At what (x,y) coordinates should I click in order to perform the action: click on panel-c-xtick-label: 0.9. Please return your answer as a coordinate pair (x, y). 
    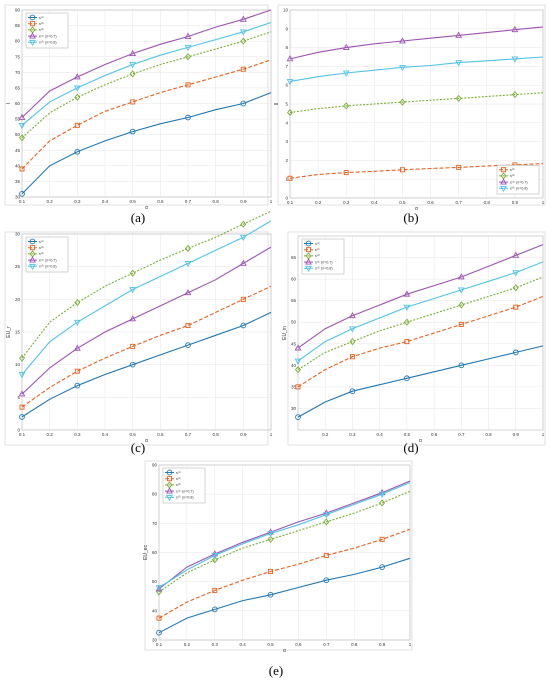
    Looking at the image, I should click on (243, 434).